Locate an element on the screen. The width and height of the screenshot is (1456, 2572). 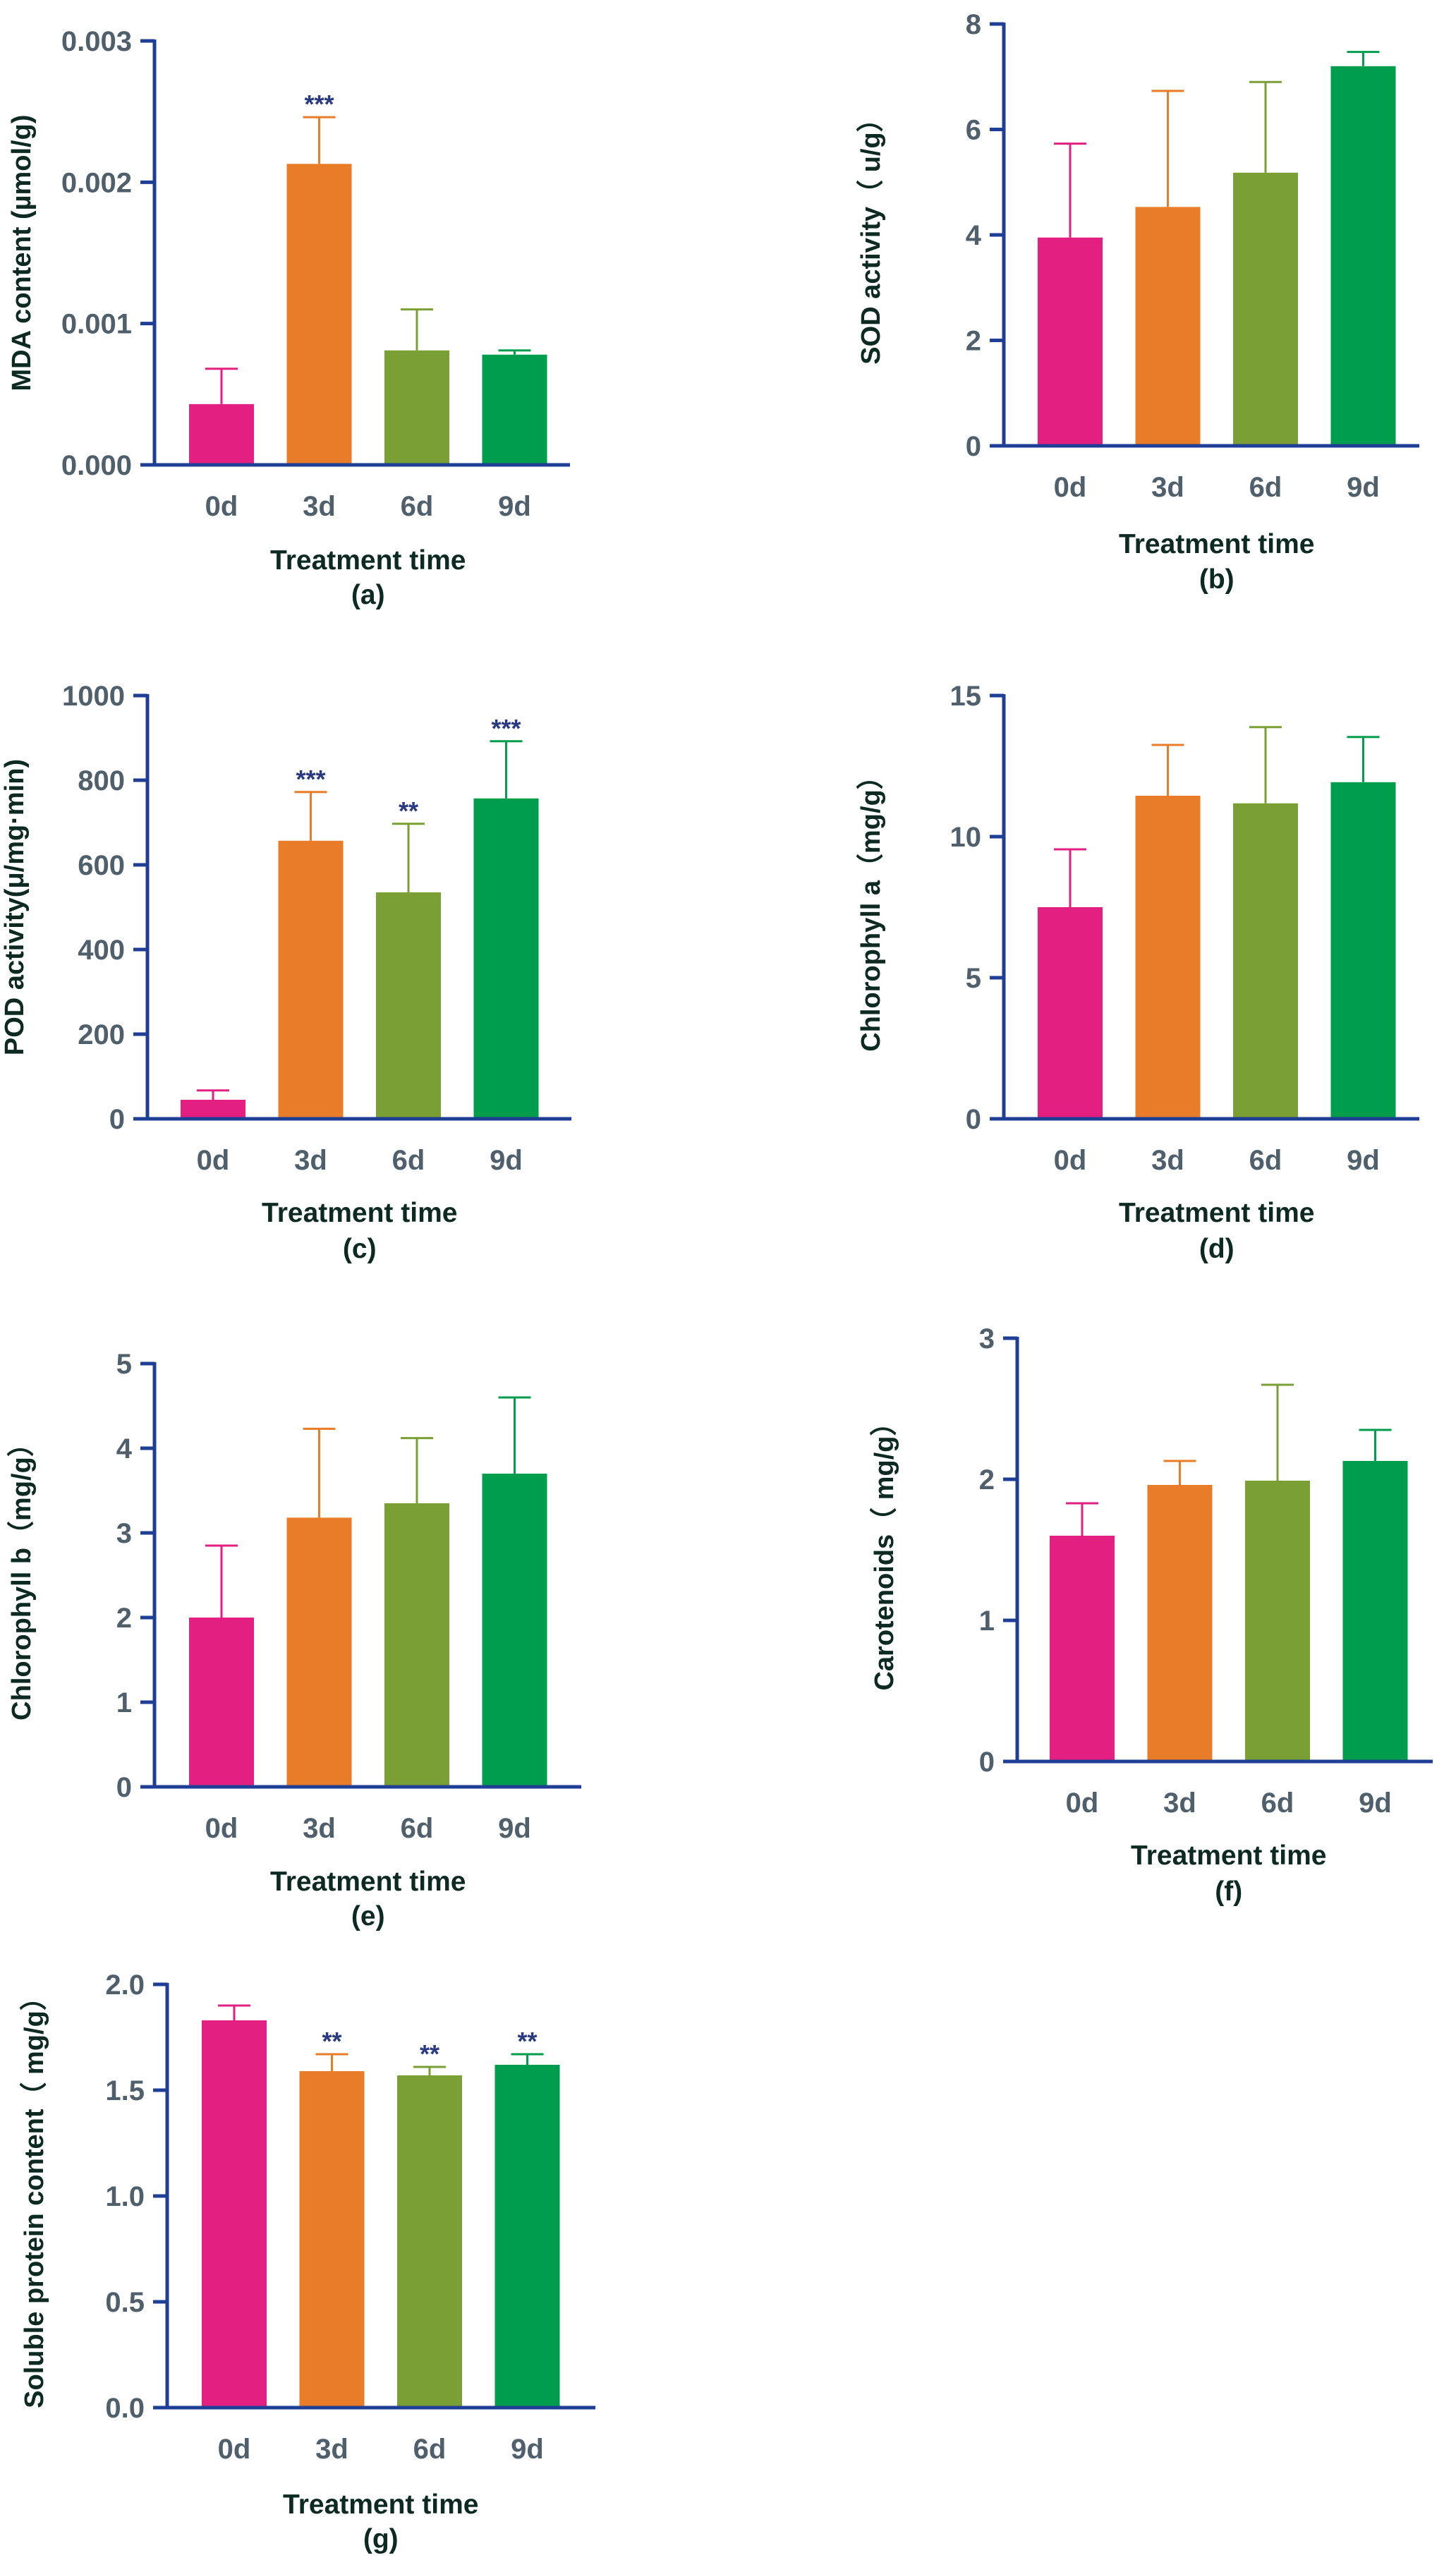
x-tick-label-g-3d: 3d is located at coordinates (331, 2449).